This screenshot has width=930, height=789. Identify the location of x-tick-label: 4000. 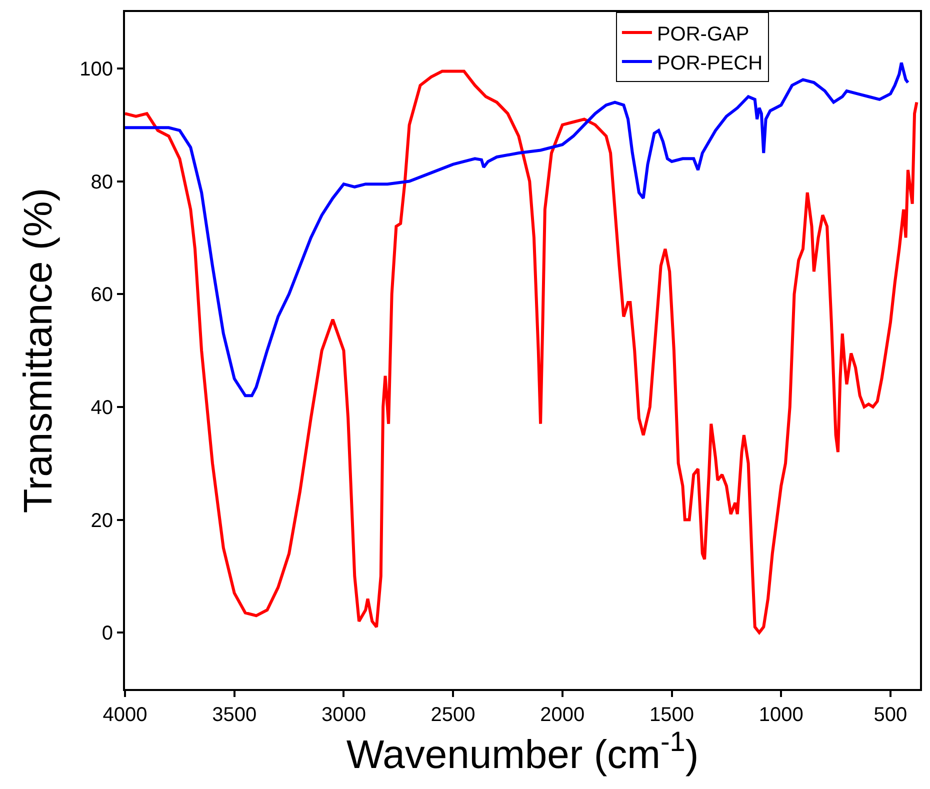
(125, 715).